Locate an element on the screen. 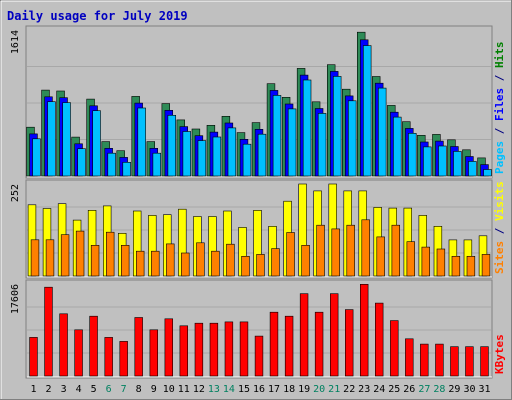  x-tick-label-28: 28 is located at coordinates (439, 389).